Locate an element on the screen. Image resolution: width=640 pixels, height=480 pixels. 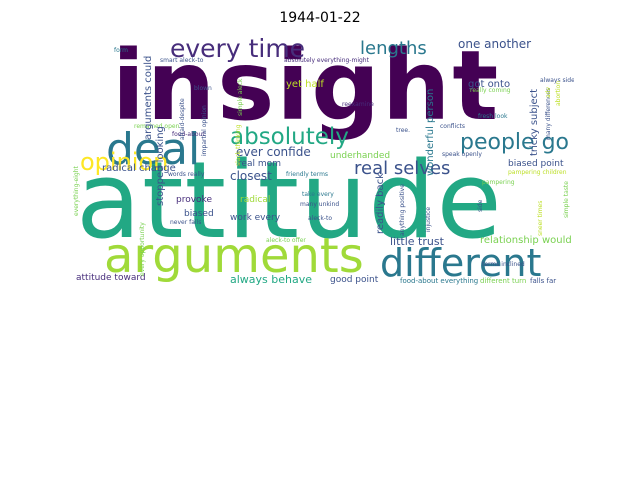
word-stopped-looking: stopped looking is located at coordinates (160, 166).